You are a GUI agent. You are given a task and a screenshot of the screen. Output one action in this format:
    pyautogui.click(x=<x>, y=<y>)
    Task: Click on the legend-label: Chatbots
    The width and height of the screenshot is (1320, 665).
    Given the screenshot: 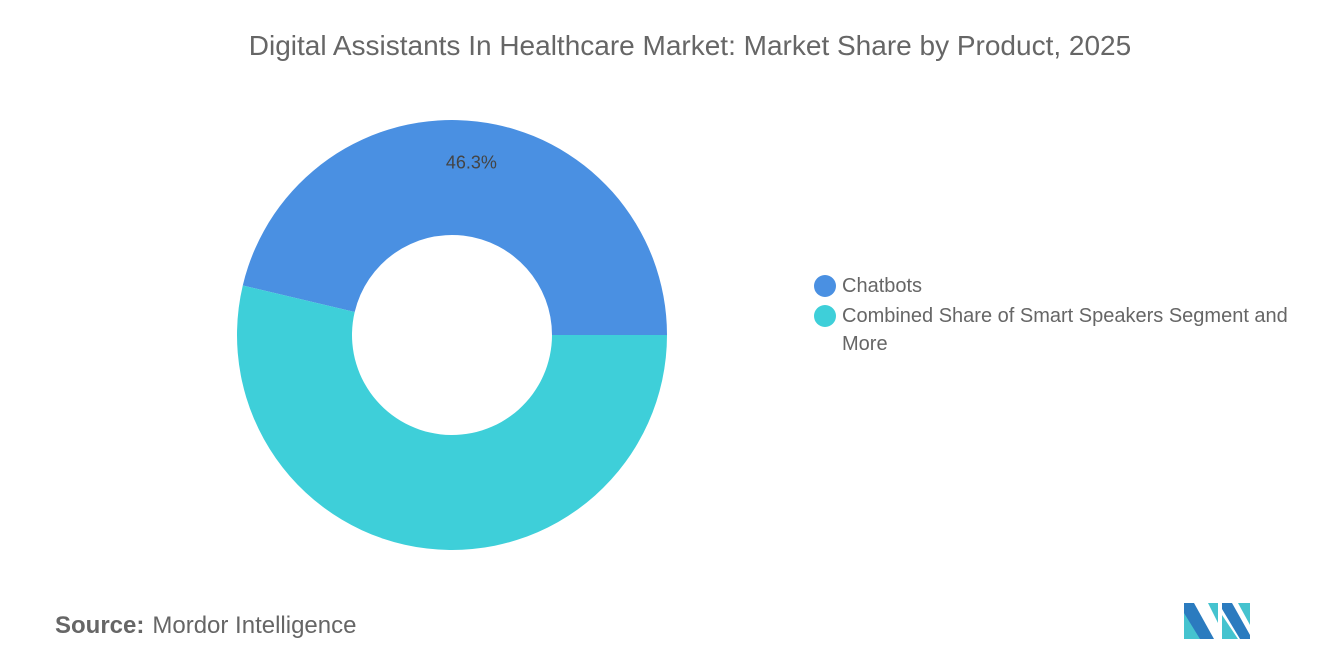 What is the action you would take?
    pyautogui.click(x=882, y=286)
    